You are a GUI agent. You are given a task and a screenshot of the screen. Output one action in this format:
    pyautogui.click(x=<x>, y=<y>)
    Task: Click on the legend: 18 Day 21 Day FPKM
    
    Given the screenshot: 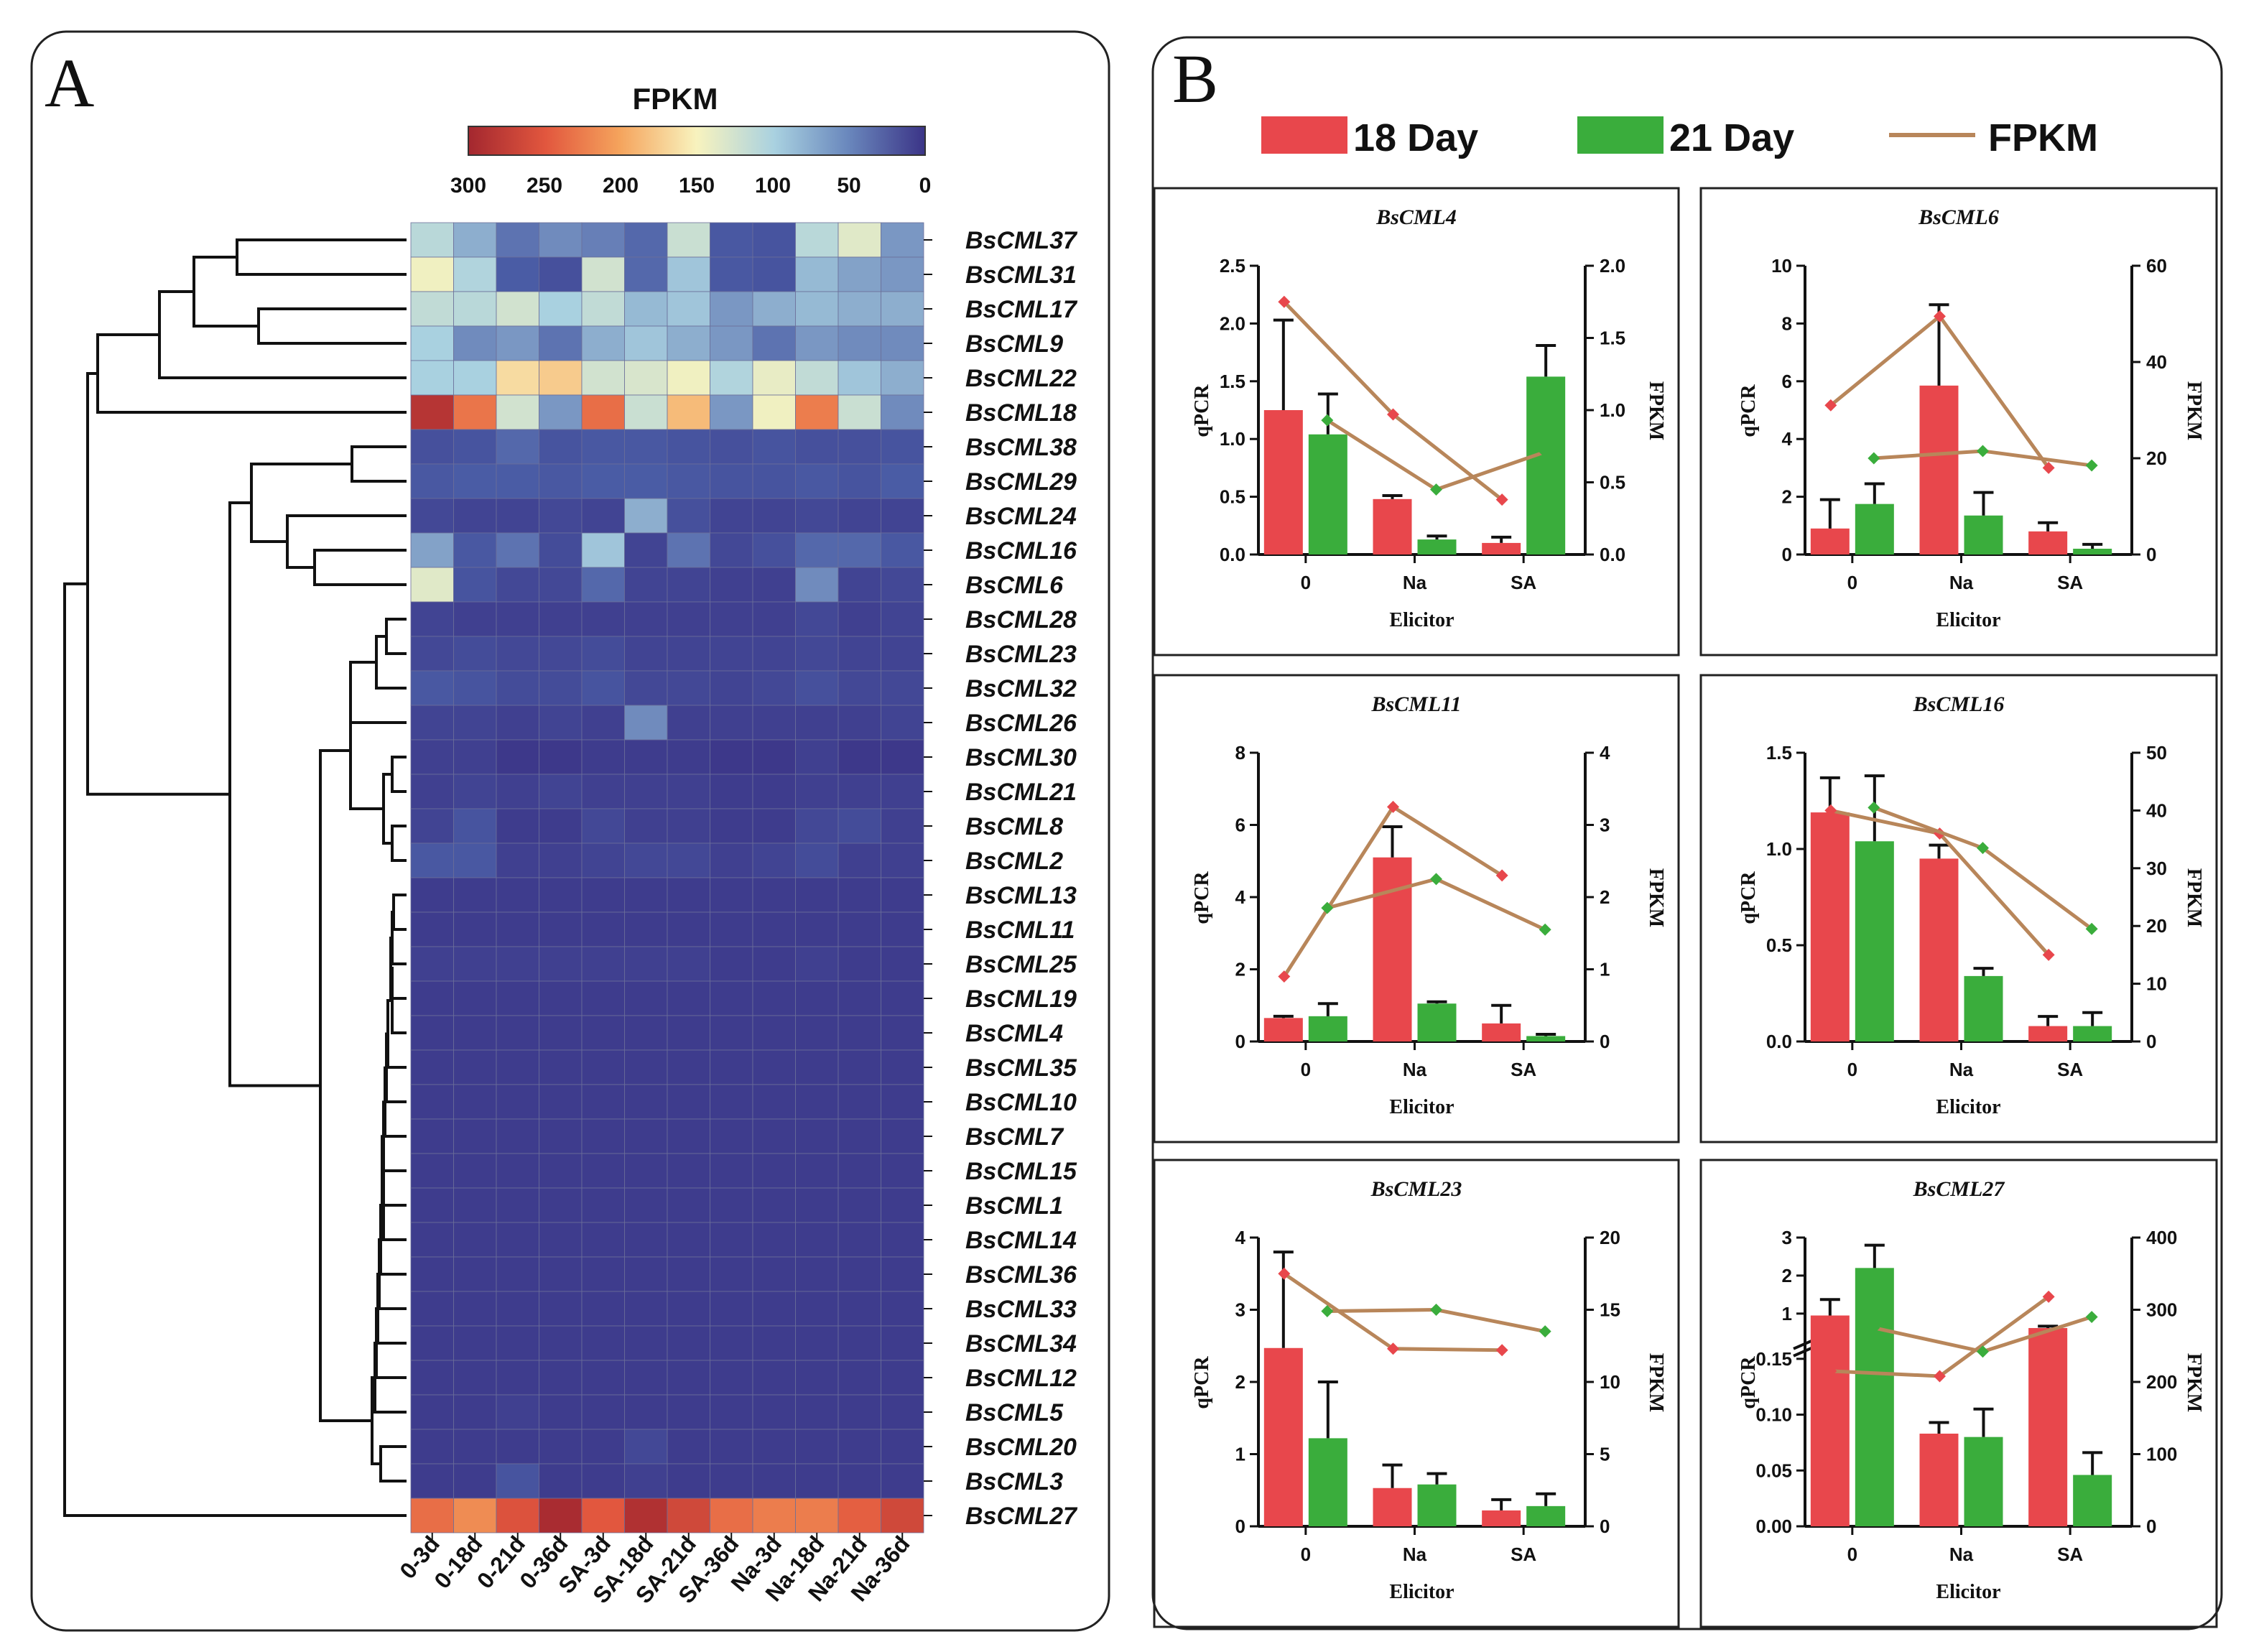 What is the action you would take?
    pyautogui.click(x=1679, y=137)
    